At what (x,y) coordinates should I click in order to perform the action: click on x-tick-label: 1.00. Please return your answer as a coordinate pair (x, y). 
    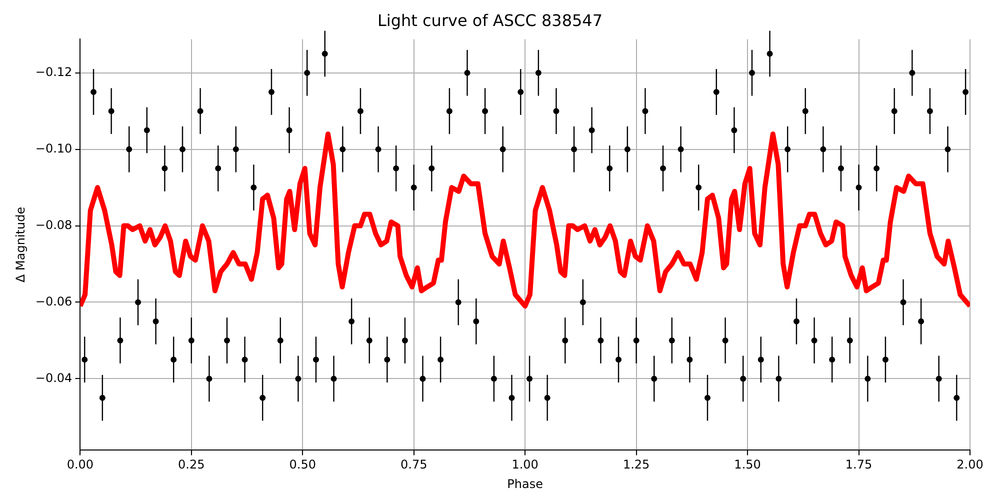
    Looking at the image, I should click on (525, 465).